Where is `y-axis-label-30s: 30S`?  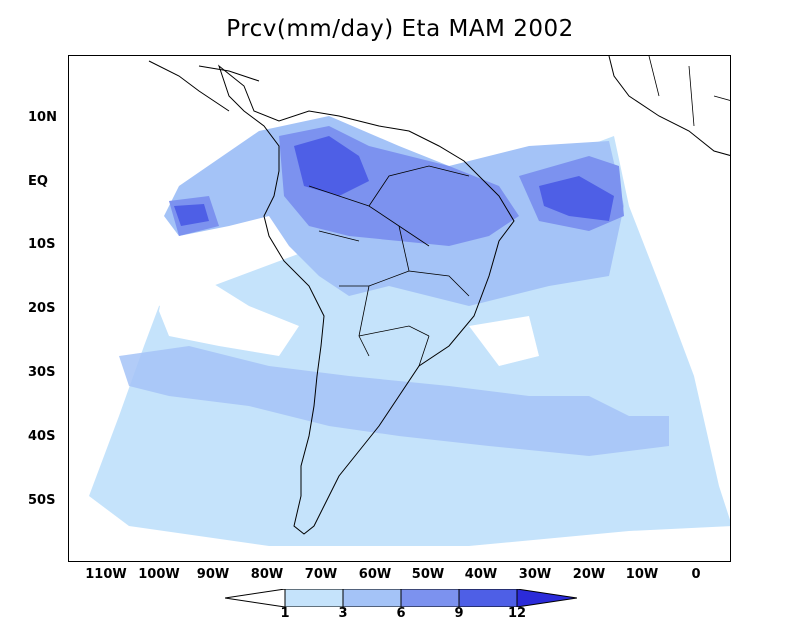
y-axis-label-30s: 30S is located at coordinates (42, 372).